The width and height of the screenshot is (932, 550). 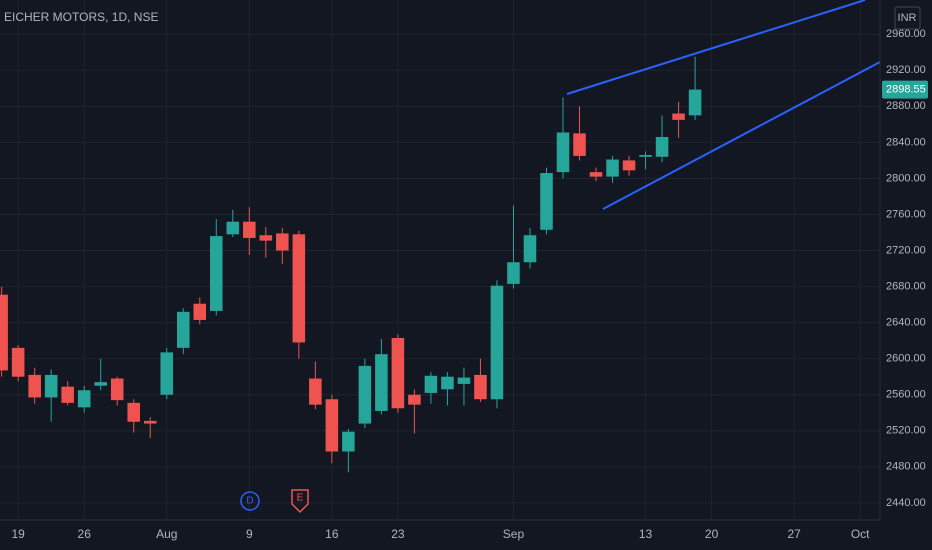 What do you see at coordinates (398, 534) in the screenshot?
I see `x-tick-label: 23` at bounding box center [398, 534].